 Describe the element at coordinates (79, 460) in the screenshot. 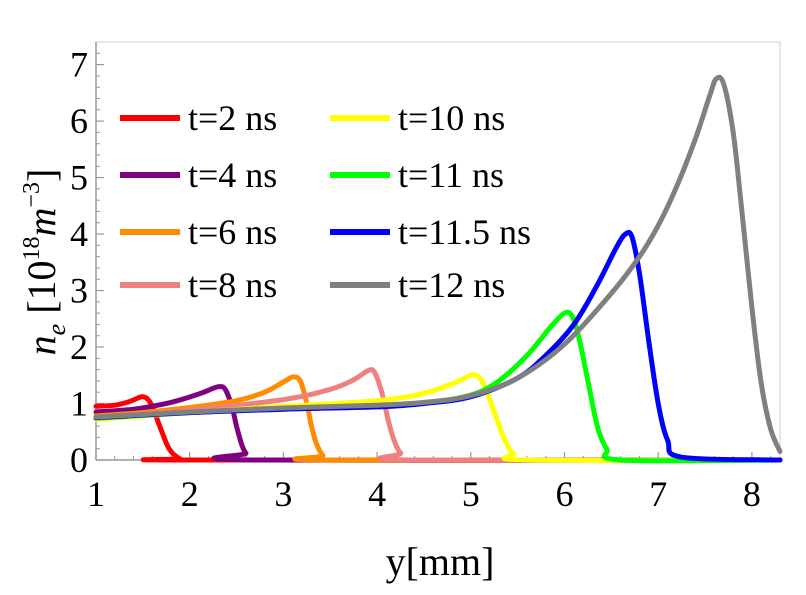

I see `y-tick-label: 0` at that location.